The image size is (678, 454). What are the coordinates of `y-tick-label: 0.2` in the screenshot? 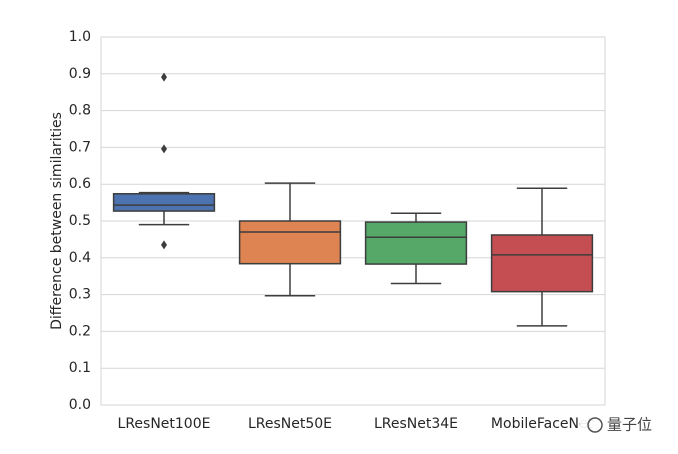 It's located at (80, 331).